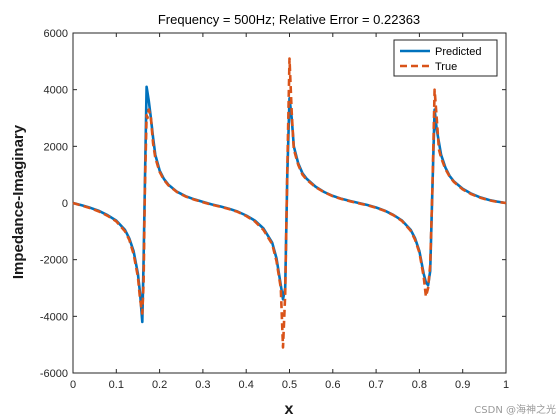  I want to click on y-tick-label: 2000, so click(56, 147).